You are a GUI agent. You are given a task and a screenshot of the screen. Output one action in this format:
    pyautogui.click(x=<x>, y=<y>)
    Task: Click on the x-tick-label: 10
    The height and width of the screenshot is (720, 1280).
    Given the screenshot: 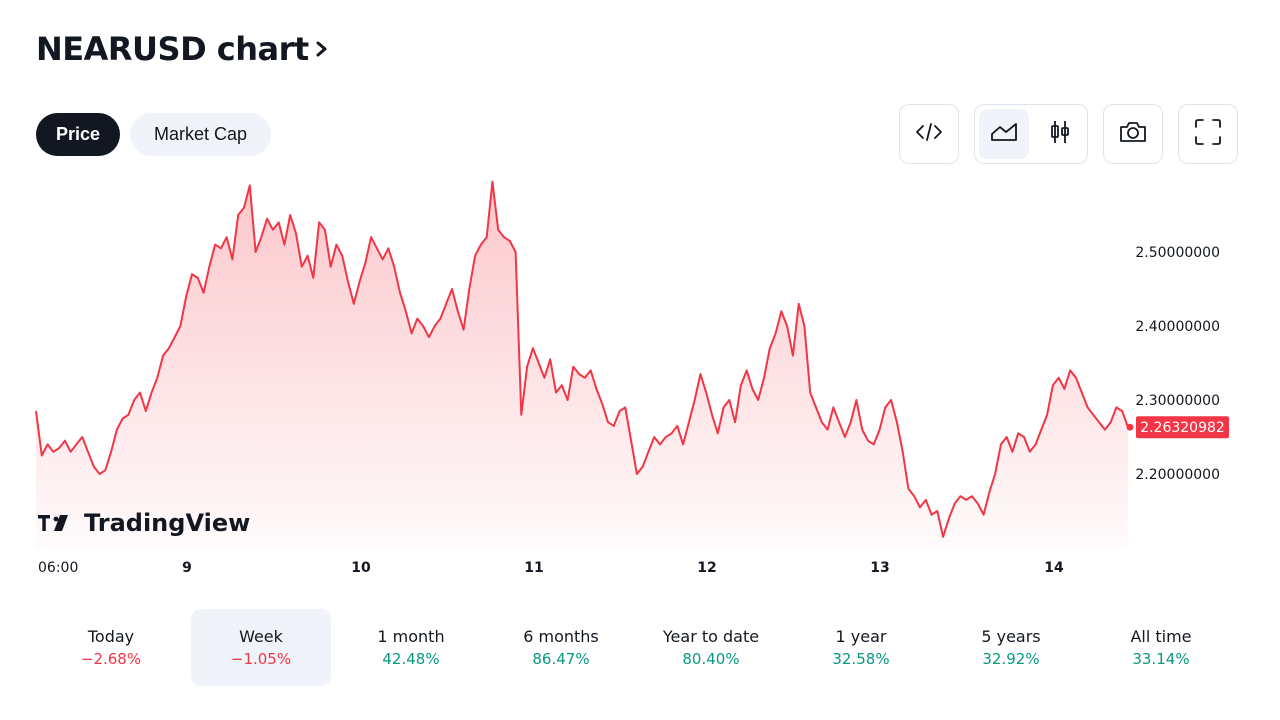 What is the action you would take?
    pyautogui.click(x=361, y=568)
    